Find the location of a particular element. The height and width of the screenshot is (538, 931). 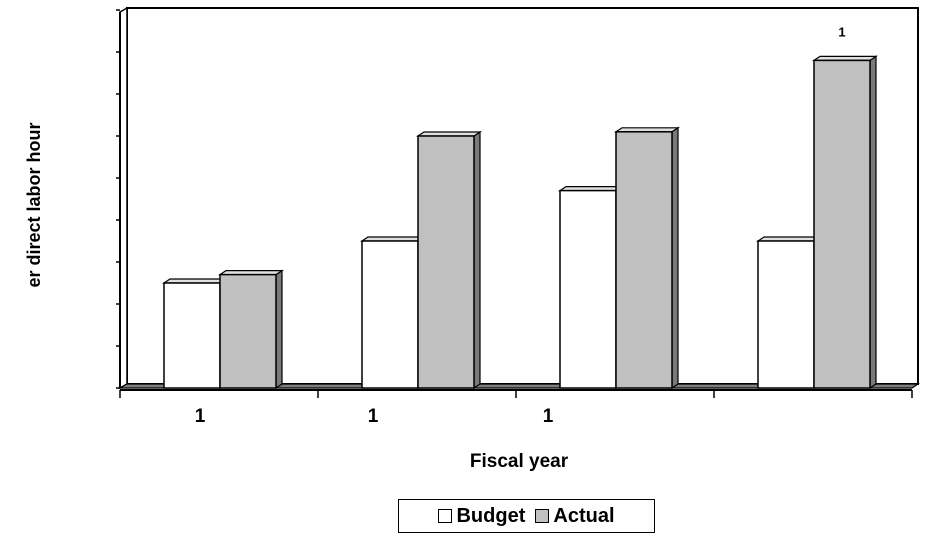

legend-swatch-budget is located at coordinates (445, 516).